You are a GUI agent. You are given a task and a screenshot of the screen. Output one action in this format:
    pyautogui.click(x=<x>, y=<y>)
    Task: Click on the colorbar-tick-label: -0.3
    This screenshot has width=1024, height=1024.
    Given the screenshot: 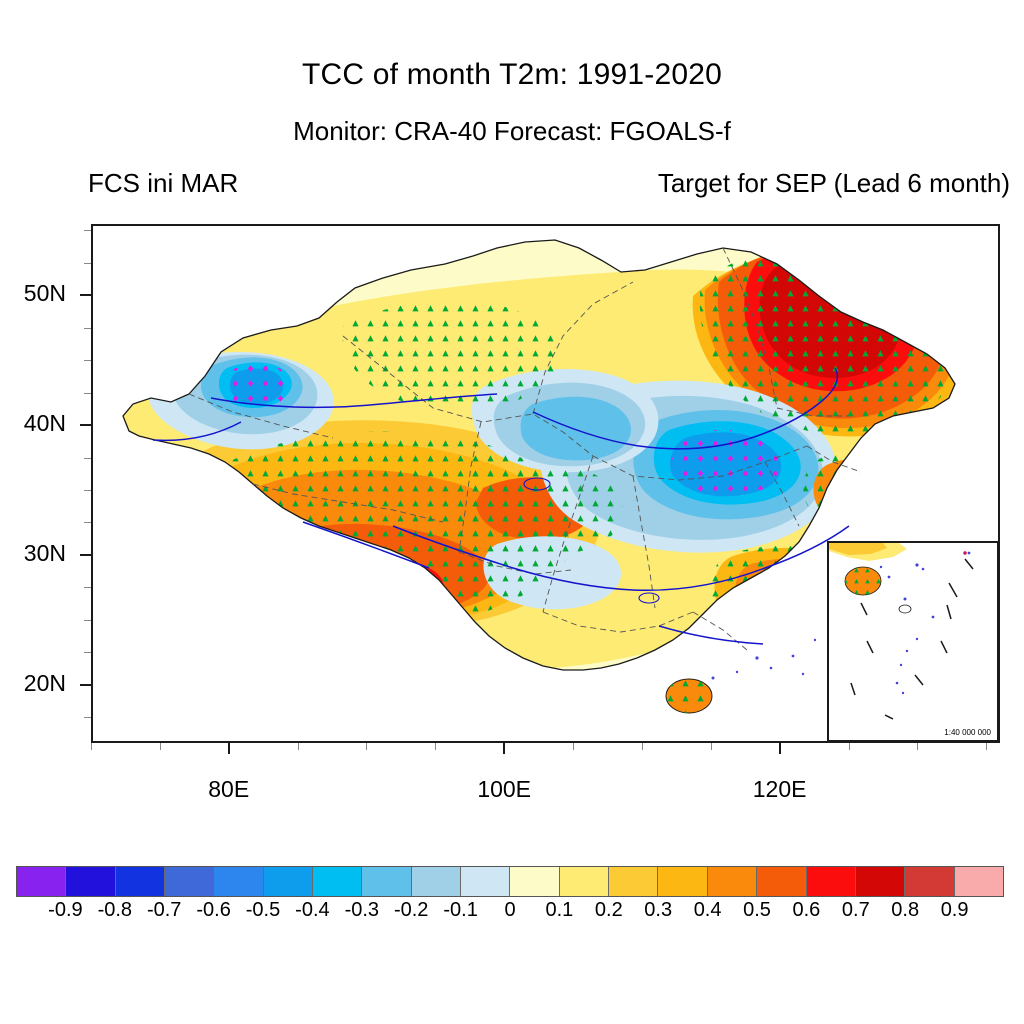 What is the action you would take?
    pyautogui.click(x=362, y=910)
    